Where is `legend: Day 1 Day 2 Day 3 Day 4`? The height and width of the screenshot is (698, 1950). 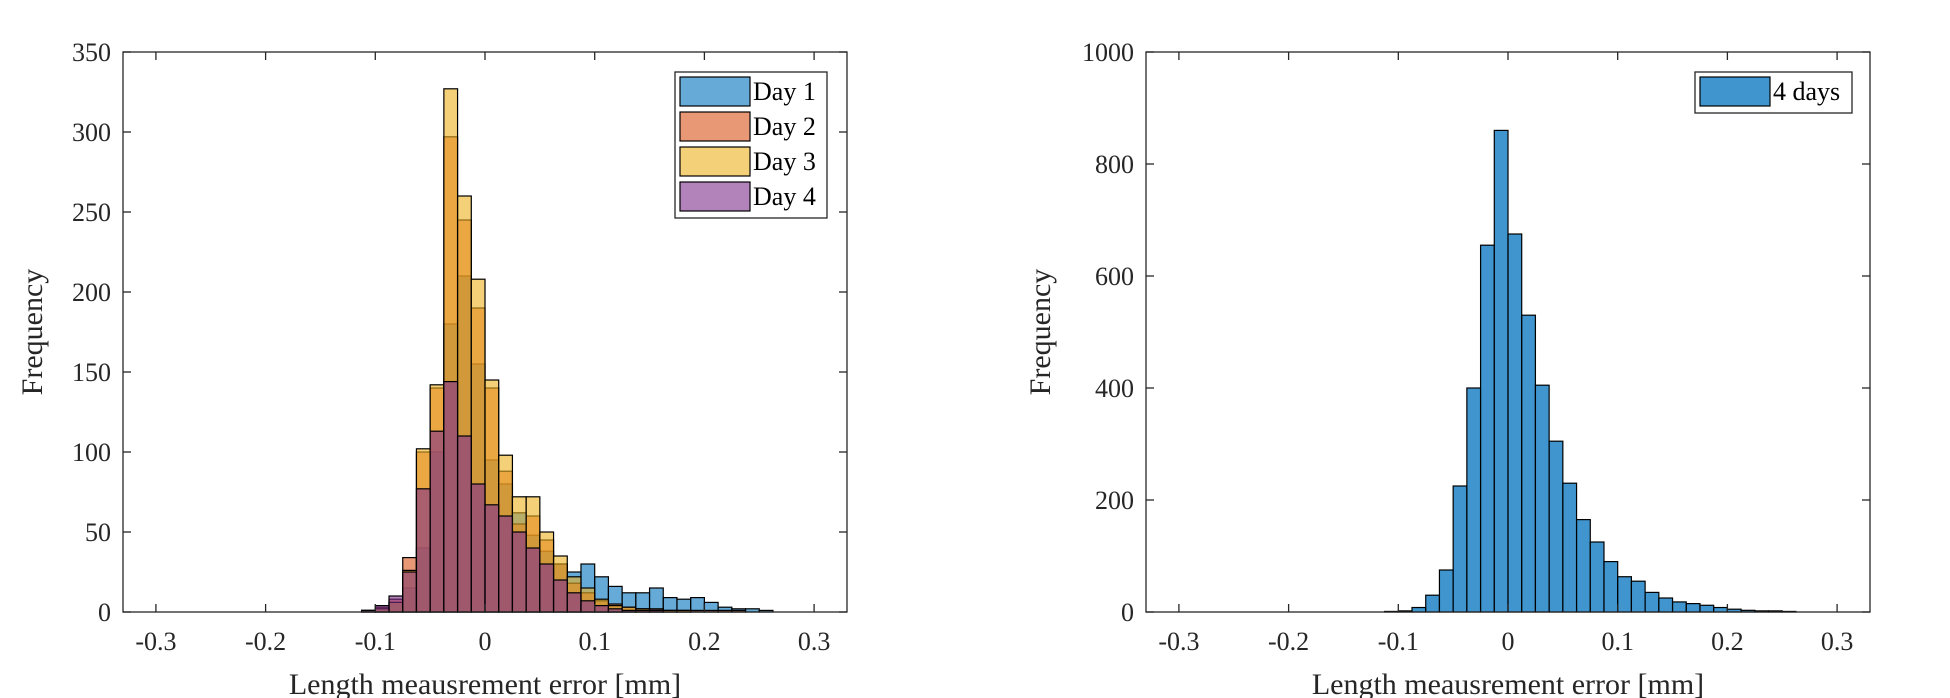 legend: Day 1 Day 2 Day 3 Day 4 is located at coordinates (751, 145).